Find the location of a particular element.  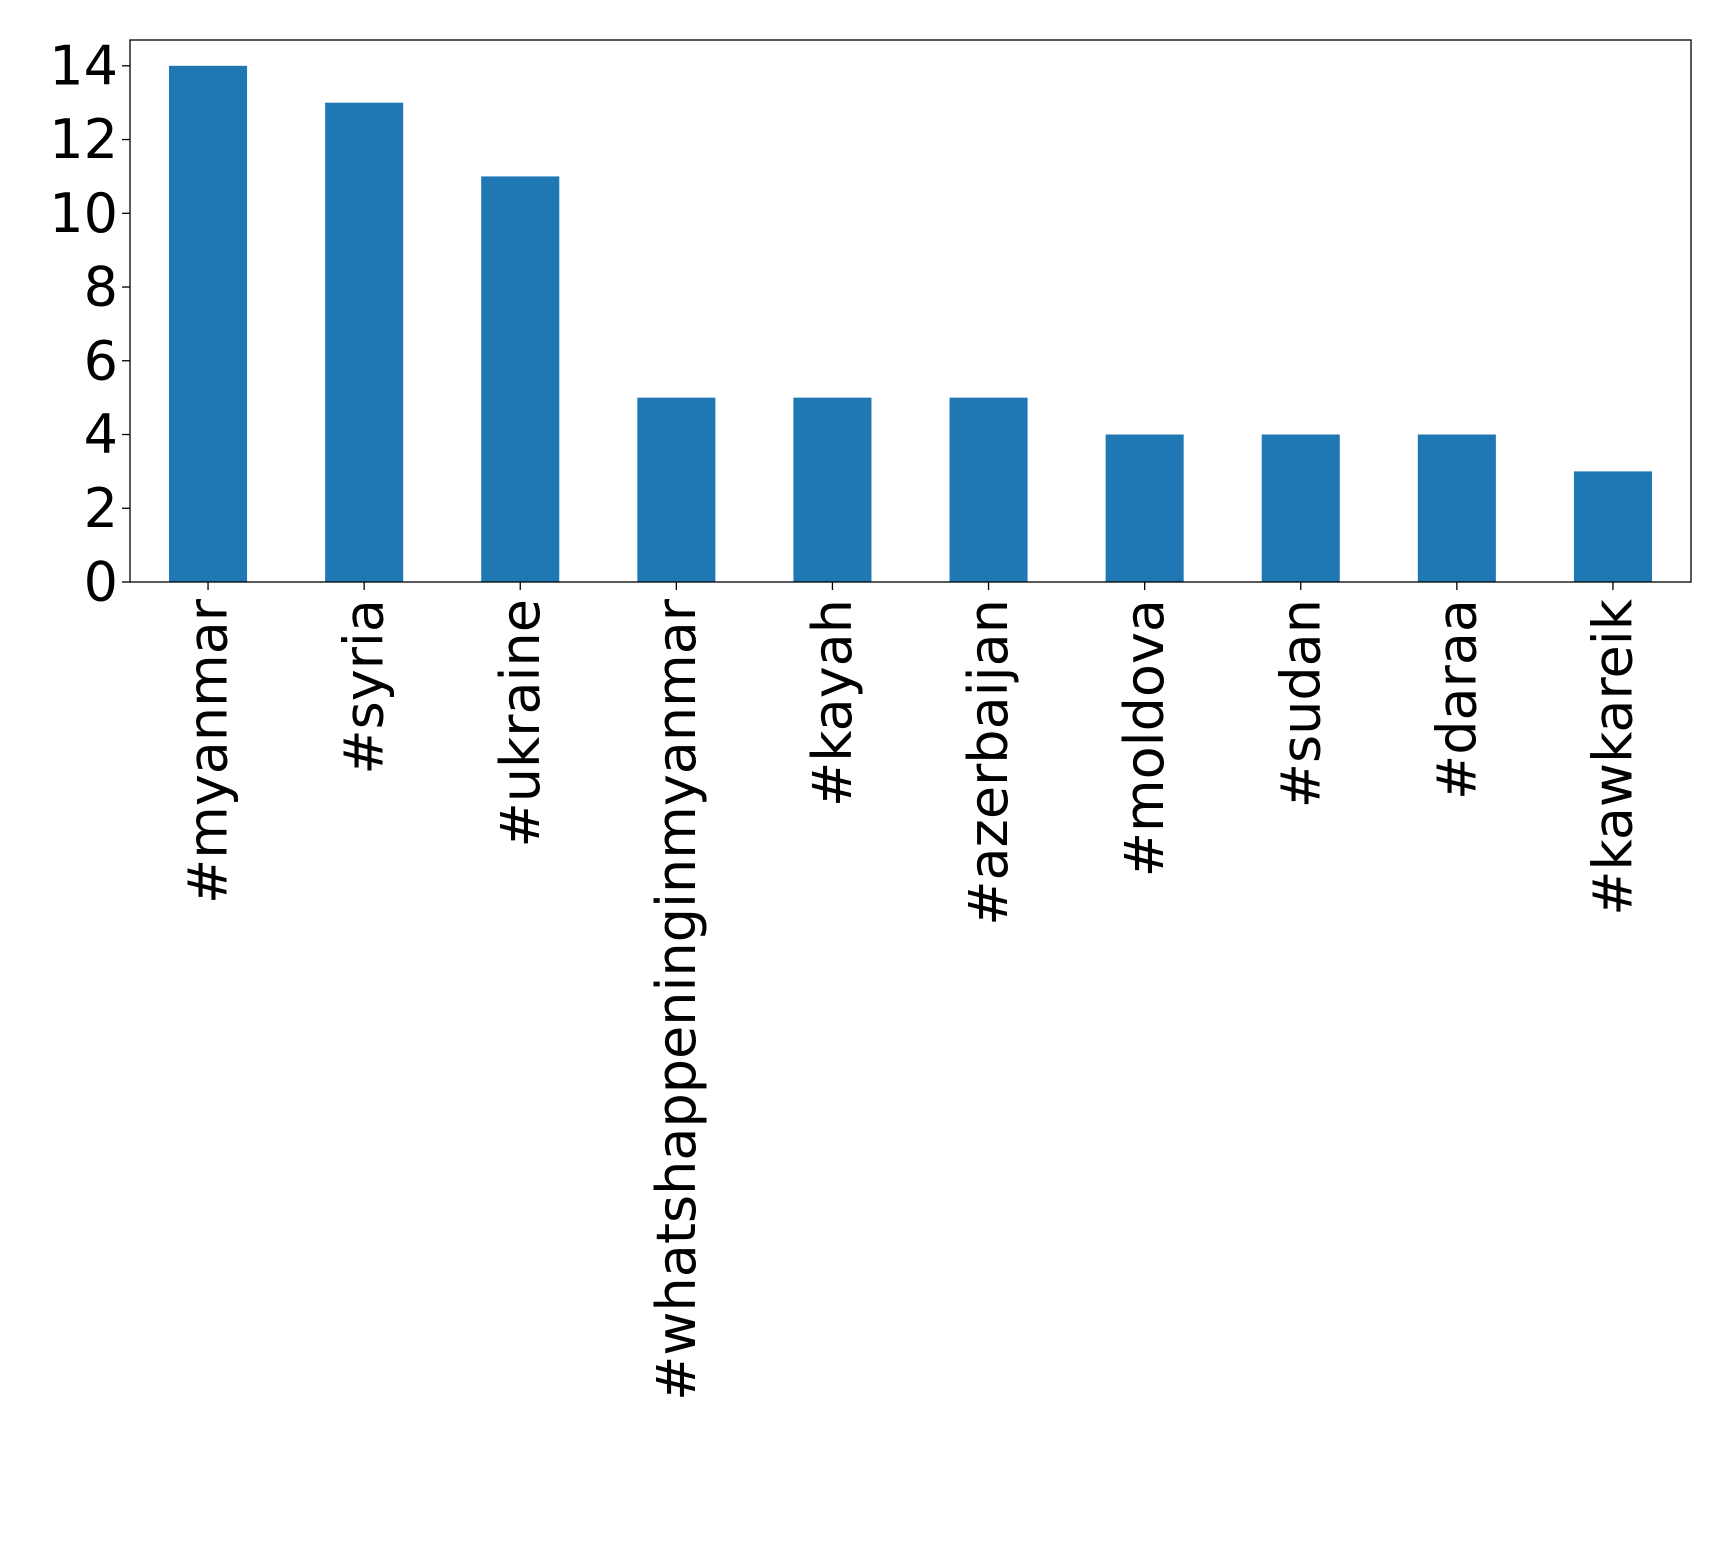

x-tick-label: #kayah is located at coordinates (832, 703).